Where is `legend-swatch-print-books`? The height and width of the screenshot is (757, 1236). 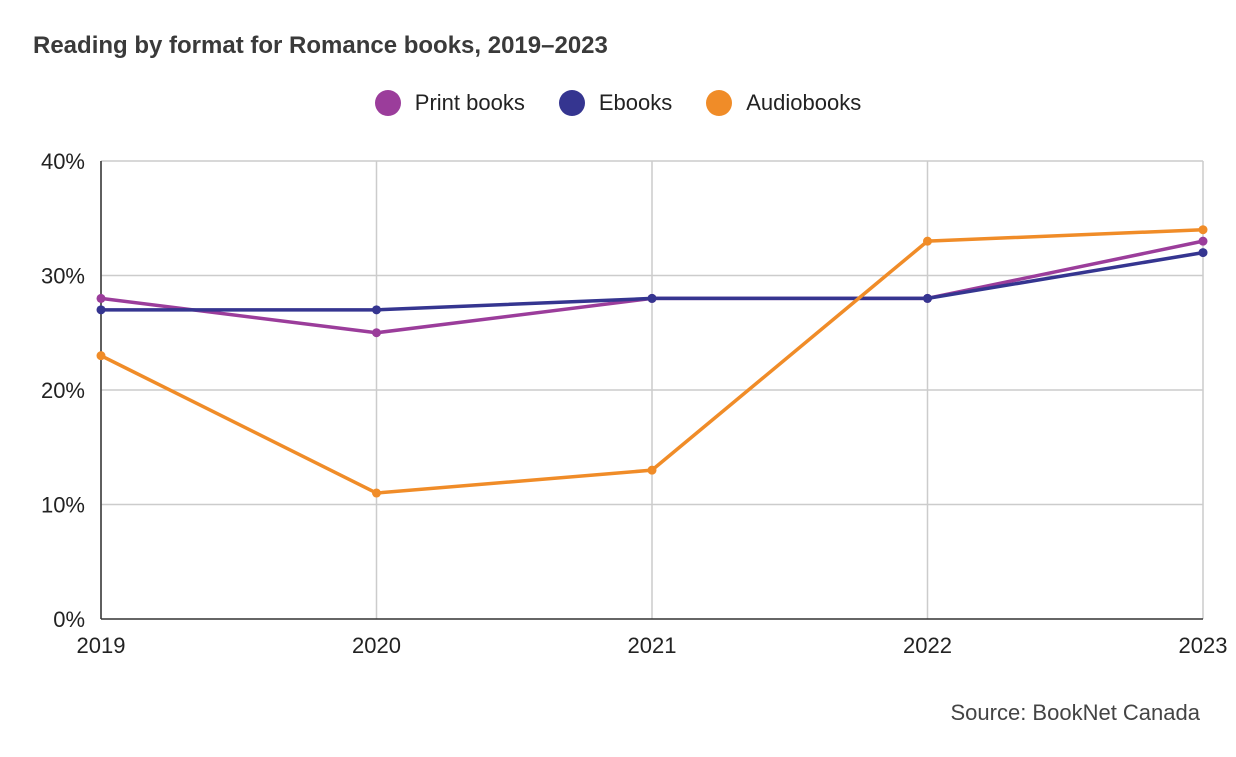 legend-swatch-print-books is located at coordinates (387, 103).